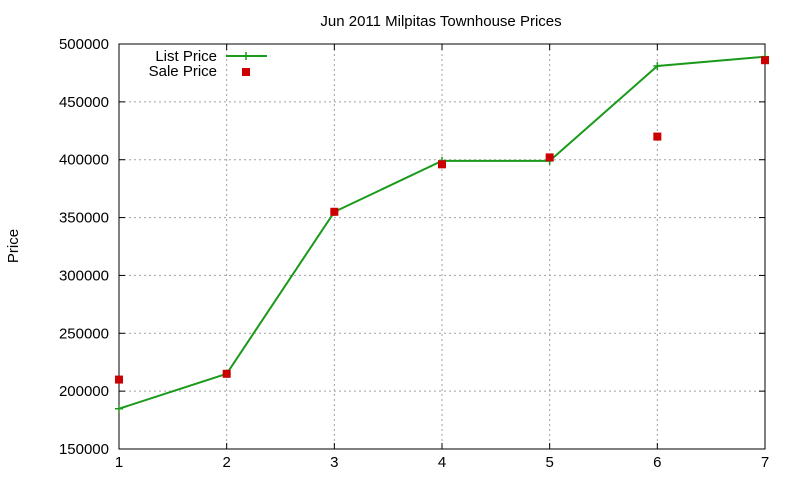 The width and height of the screenshot is (800, 480). What do you see at coordinates (84, 160) in the screenshot?
I see `y-tick-label: 400000` at bounding box center [84, 160].